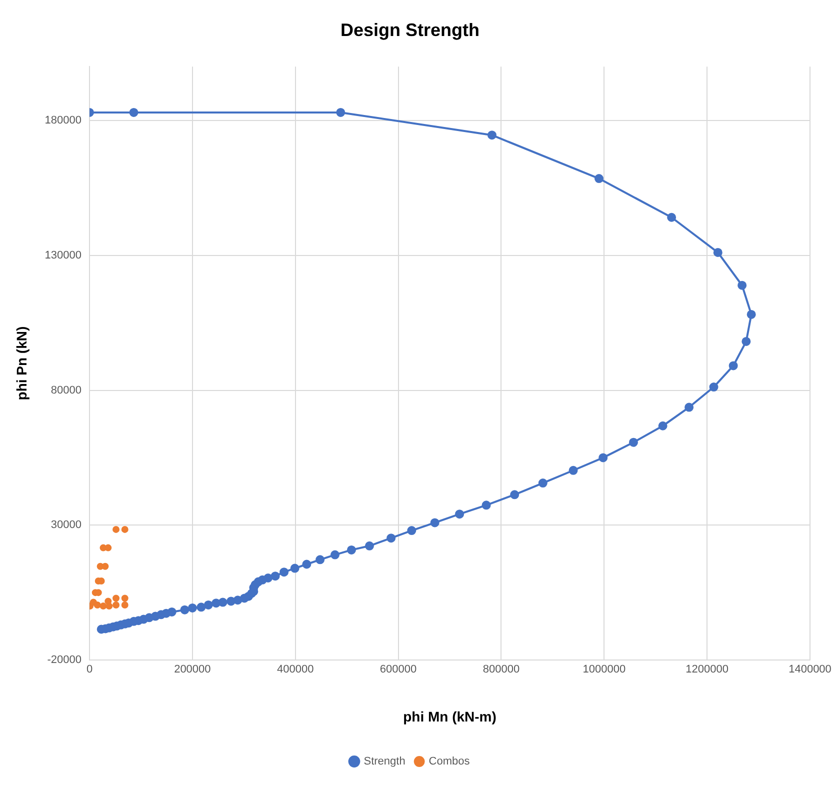 This screenshot has width=835, height=787. What do you see at coordinates (398, 670) in the screenshot?
I see `x-tick-label: 600000` at bounding box center [398, 670].